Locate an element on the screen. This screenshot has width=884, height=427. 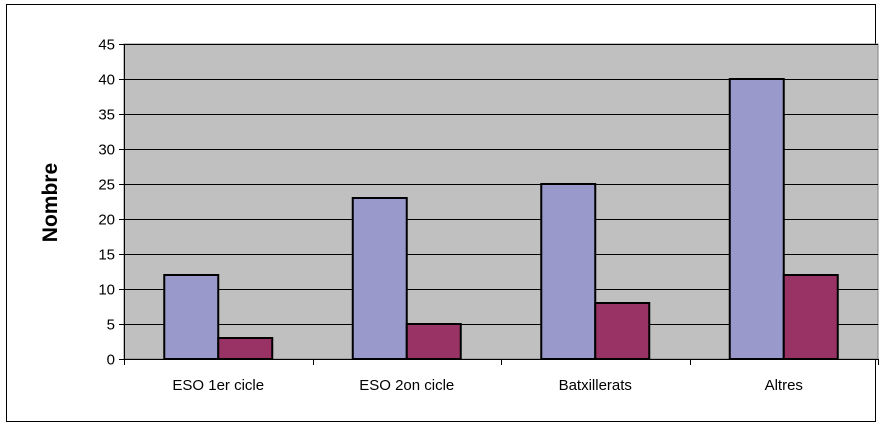
y-tick-label-25: 25 is located at coordinates (106, 185).